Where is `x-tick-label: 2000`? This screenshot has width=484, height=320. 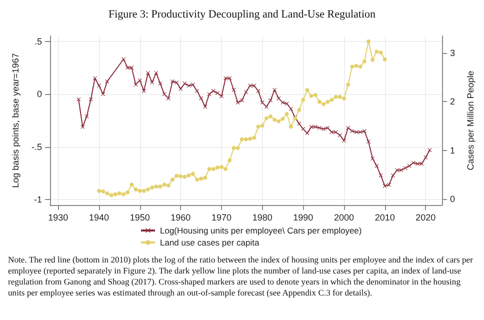
x-tick-label: 2000 is located at coordinates (344, 217).